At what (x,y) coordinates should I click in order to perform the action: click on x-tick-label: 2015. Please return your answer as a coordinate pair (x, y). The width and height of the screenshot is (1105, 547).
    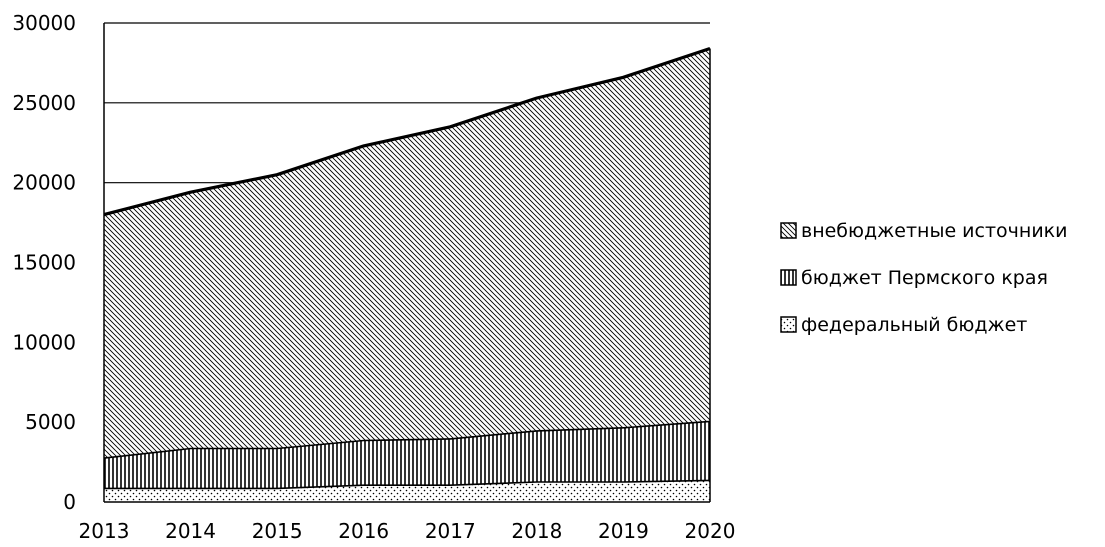
    Looking at the image, I should click on (277, 531).